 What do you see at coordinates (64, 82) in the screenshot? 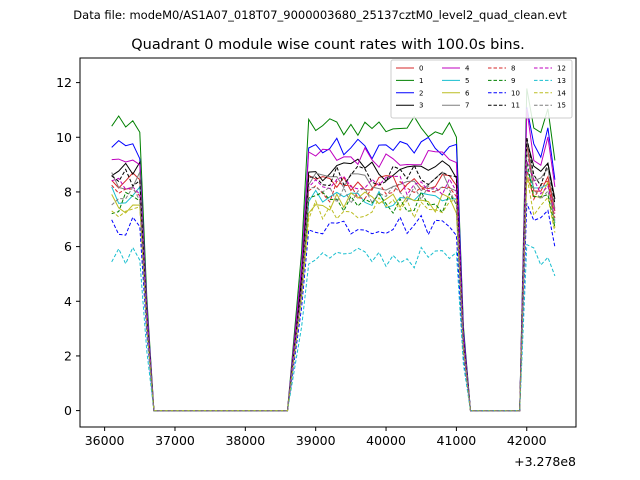
I see `y-tick-label: 12` at bounding box center [64, 82].